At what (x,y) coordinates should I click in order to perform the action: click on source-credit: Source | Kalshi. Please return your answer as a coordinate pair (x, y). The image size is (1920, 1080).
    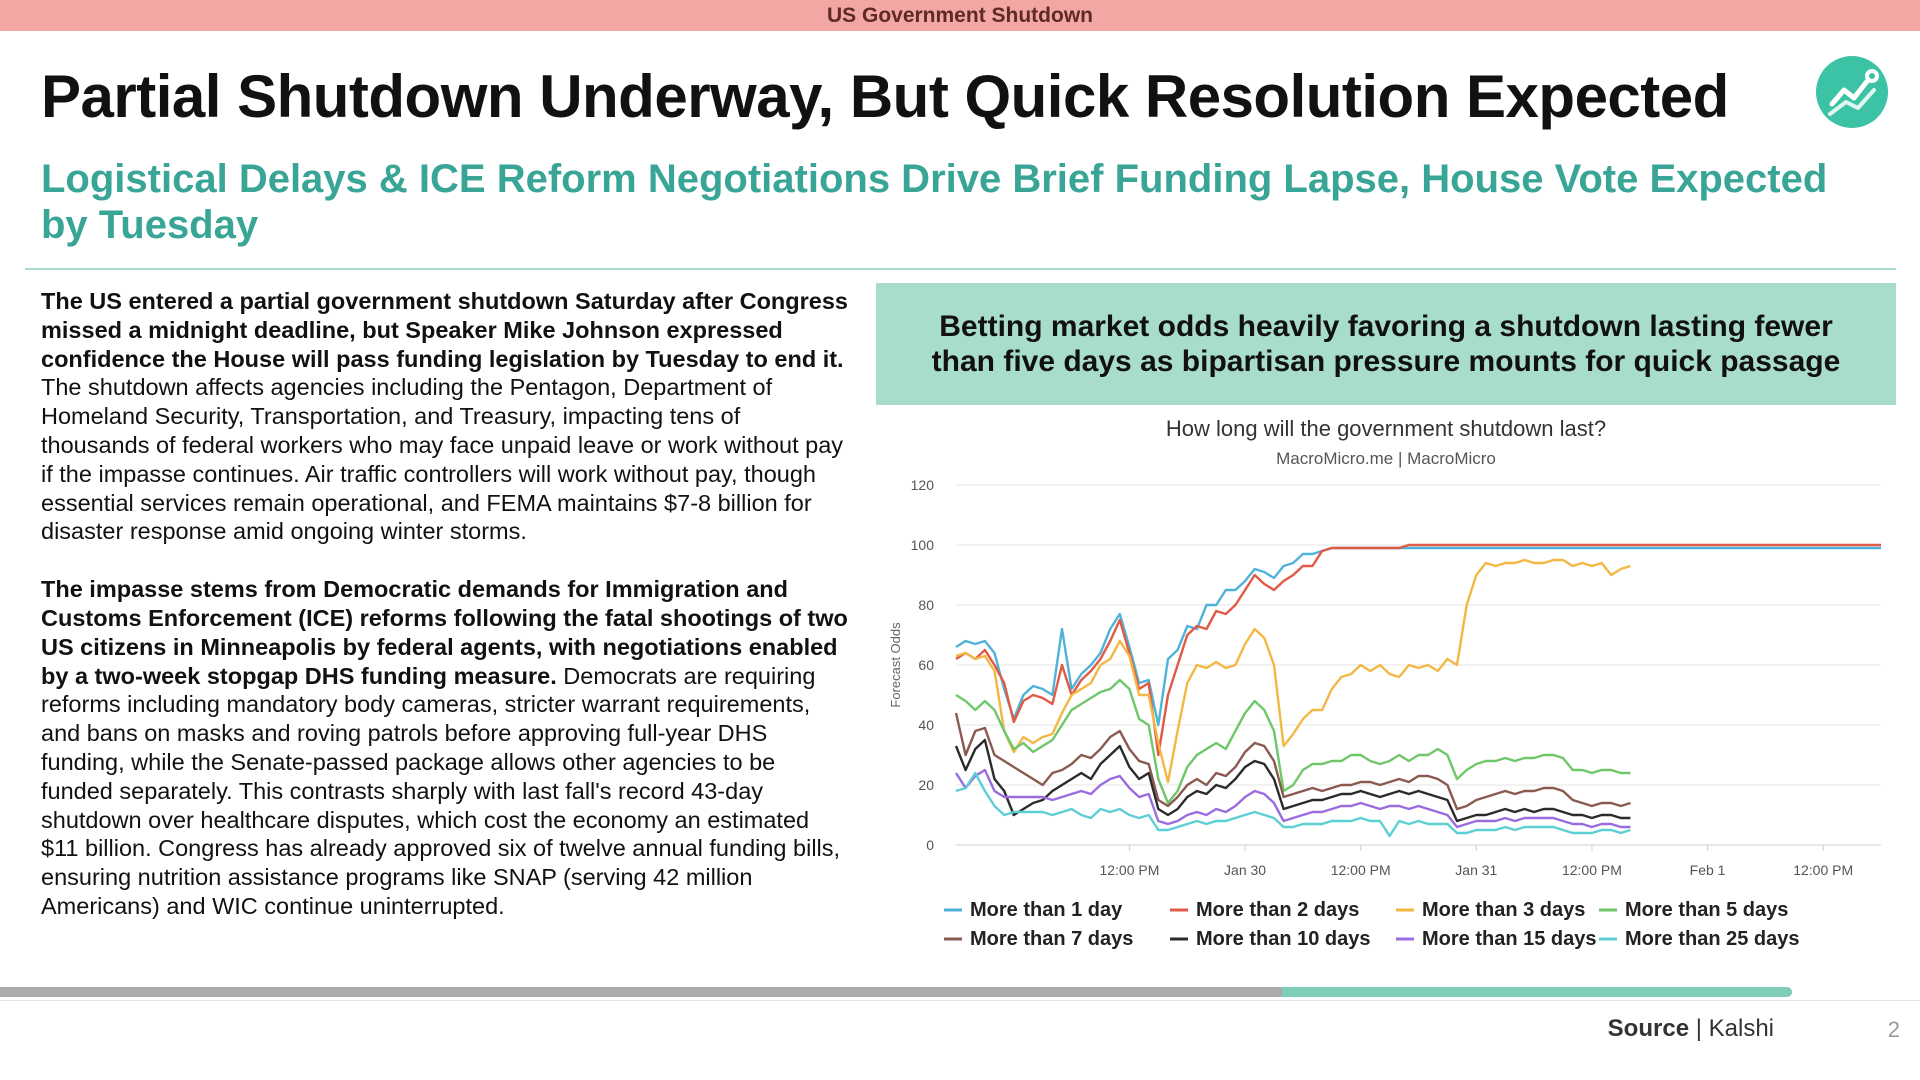
    Looking at the image, I should click on (1637, 1029).